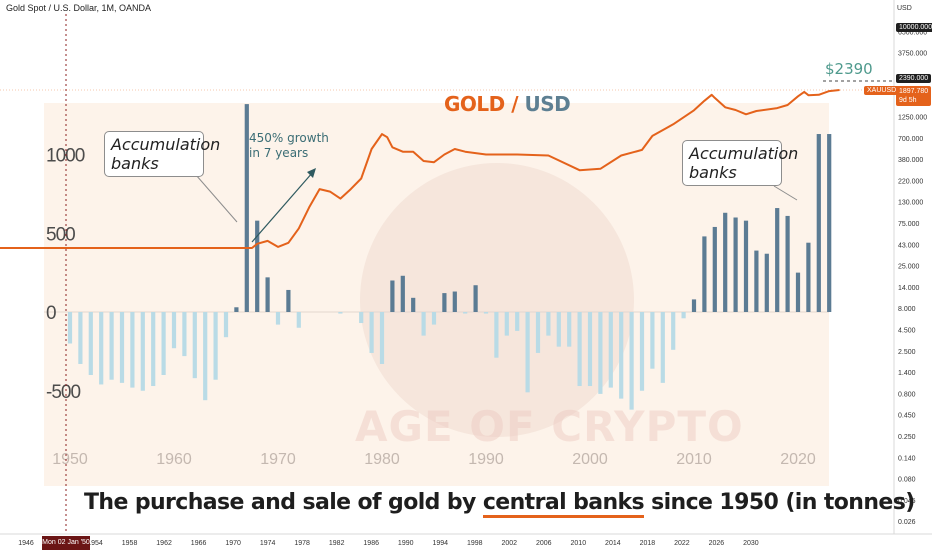 The height and width of the screenshot is (550, 932). What do you see at coordinates (910, 139) in the screenshot?
I see `price-axis-tick: 700.000` at bounding box center [910, 139].